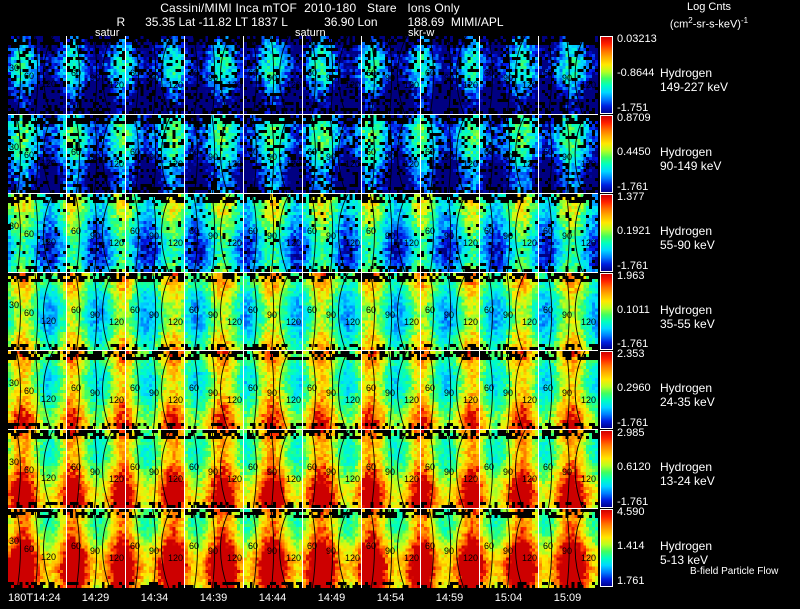  Describe the element at coordinates (631, 581) in the screenshot. I see `colorbar-min-tick: 1.761` at that location.